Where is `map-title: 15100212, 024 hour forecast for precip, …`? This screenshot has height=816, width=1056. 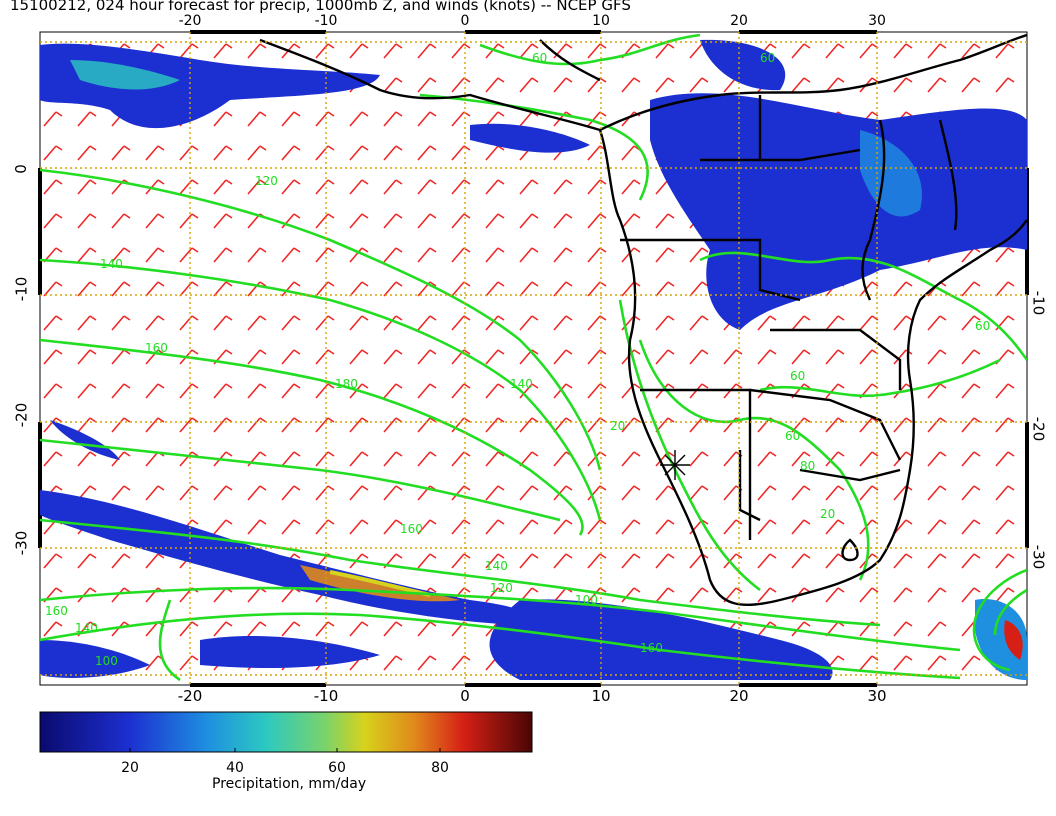
map-title: 15100212, 024 hour forecast for precip, … is located at coordinates (320, 7).